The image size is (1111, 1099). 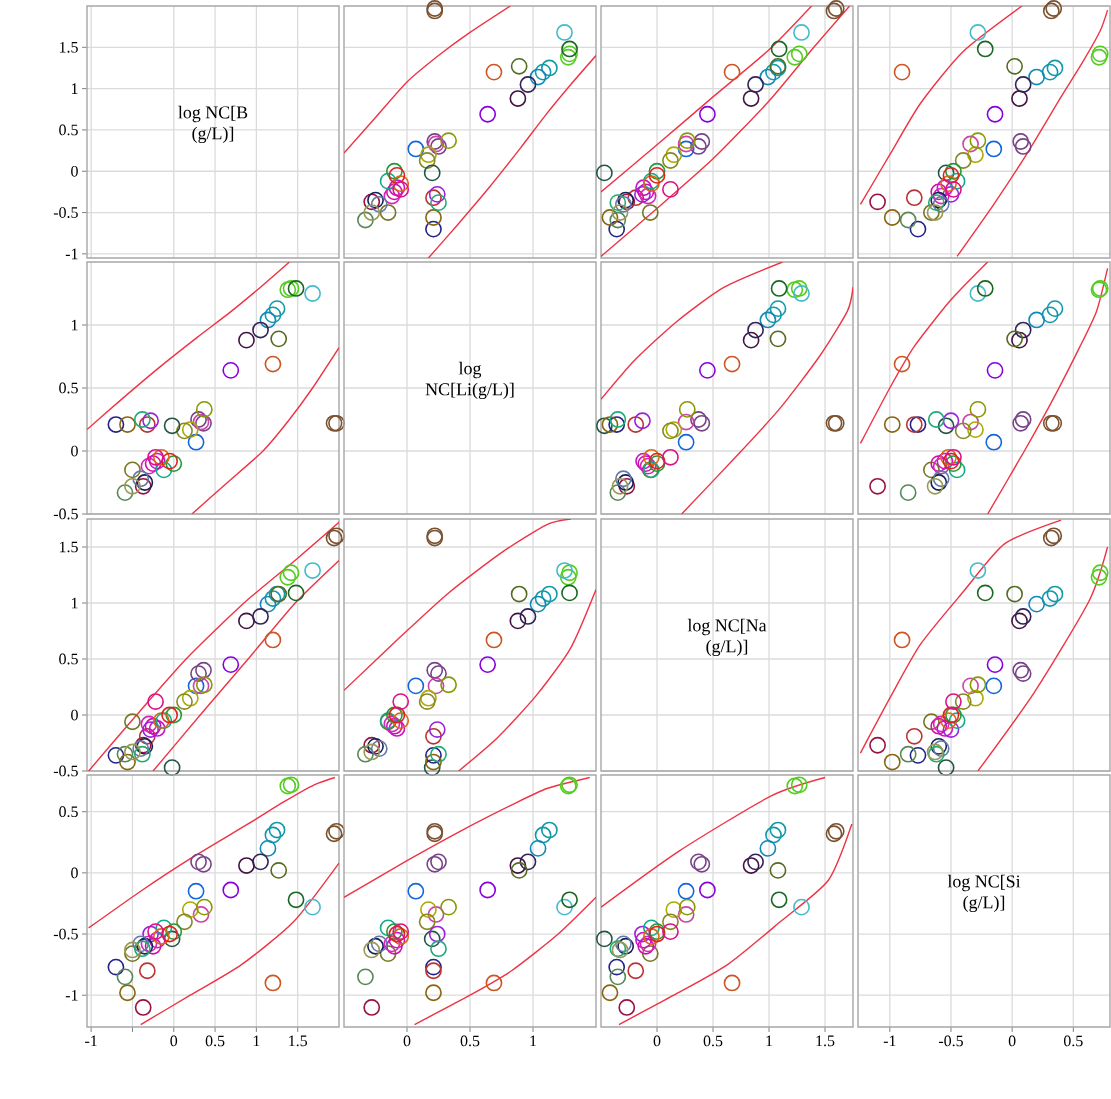 I want to click on y-tick-label: 1.5, so click(x=68, y=547).